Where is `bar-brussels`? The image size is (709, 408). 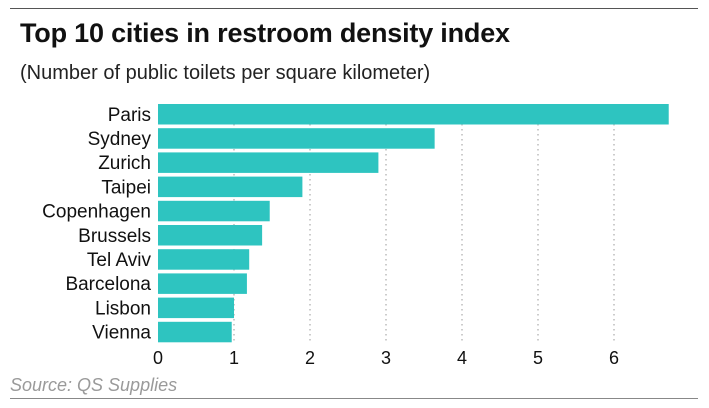 bar-brussels is located at coordinates (210, 235).